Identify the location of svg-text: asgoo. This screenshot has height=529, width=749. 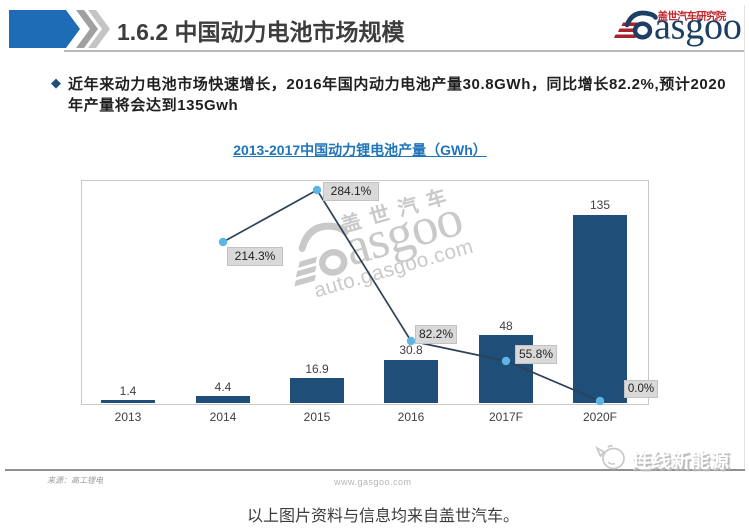
(698, 27).